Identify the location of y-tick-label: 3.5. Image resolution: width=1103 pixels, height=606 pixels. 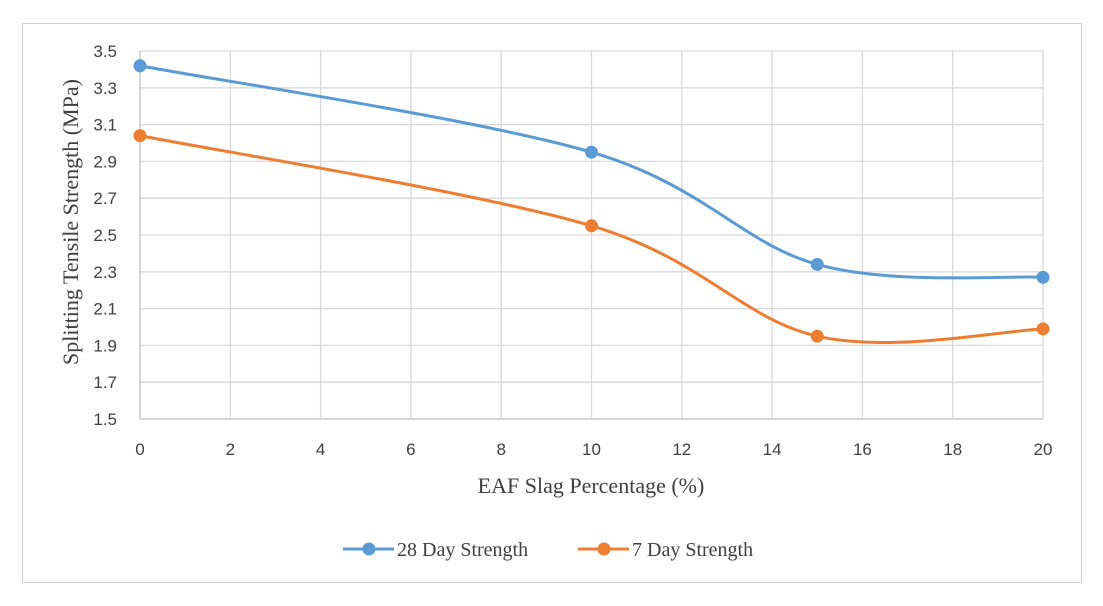
(105, 51).